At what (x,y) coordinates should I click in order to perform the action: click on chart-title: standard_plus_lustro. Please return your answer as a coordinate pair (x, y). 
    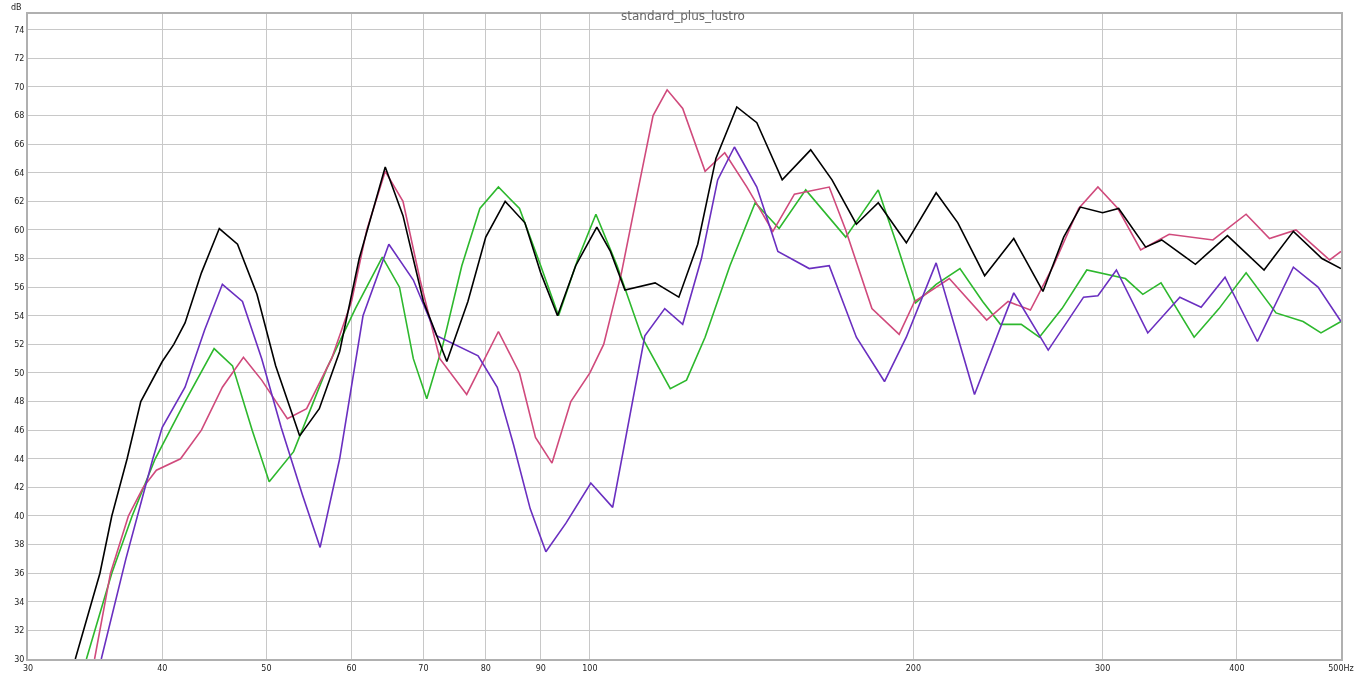
    Looking at the image, I should click on (683, 16).